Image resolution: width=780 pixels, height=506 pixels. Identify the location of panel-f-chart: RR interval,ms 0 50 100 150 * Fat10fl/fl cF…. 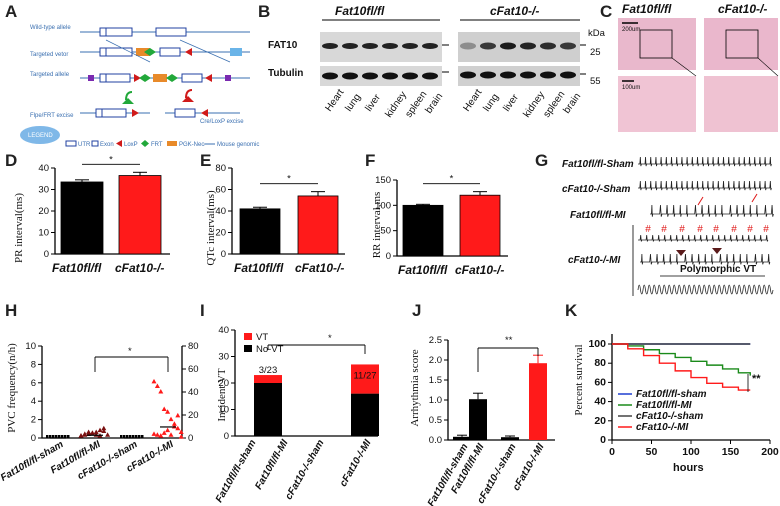
(439, 225).